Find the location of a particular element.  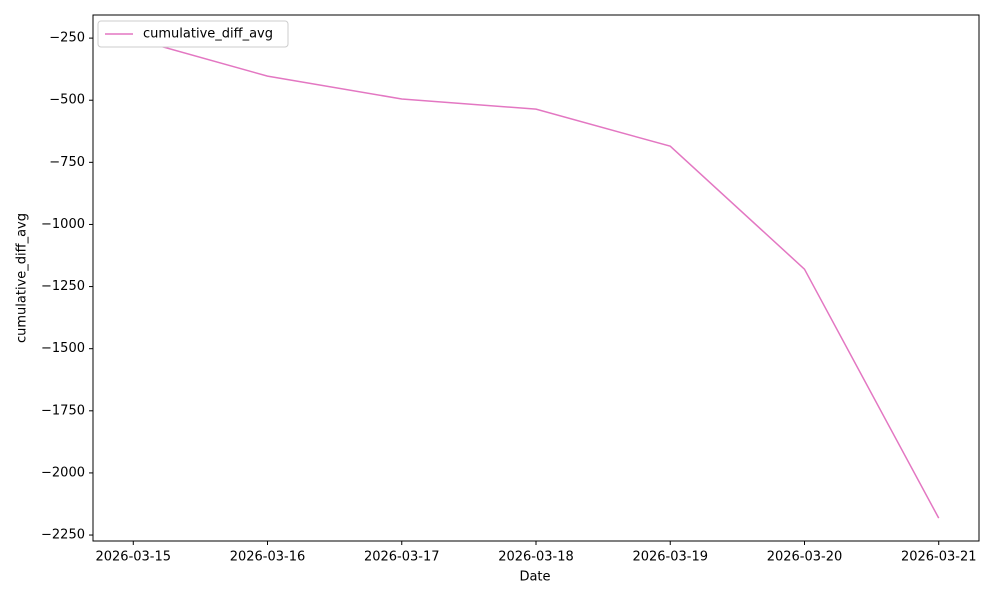

y-axis-label: cumulative_diff_avg is located at coordinates (22, 278).